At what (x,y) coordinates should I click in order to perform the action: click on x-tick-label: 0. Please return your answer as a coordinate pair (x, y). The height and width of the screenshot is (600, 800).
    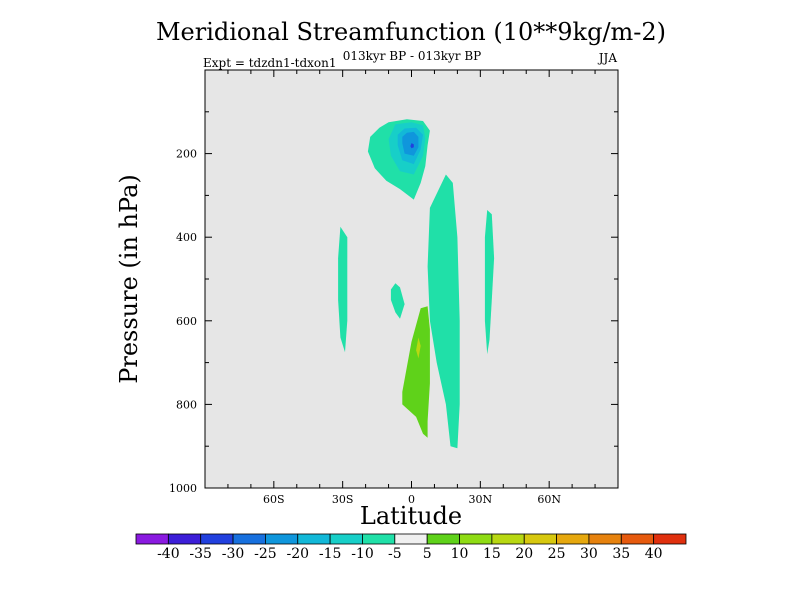
    Looking at the image, I should click on (411, 499).